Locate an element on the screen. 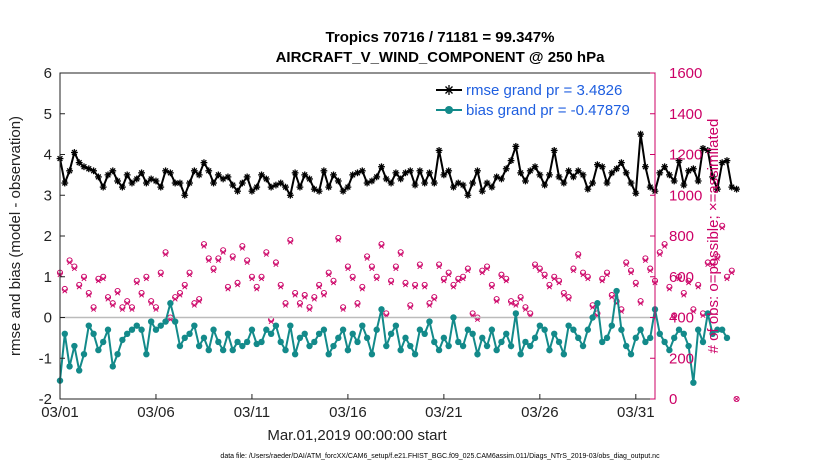 The width and height of the screenshot is (830, 470). x-tick-label: 03/21 is located at coordinates (444, 412).